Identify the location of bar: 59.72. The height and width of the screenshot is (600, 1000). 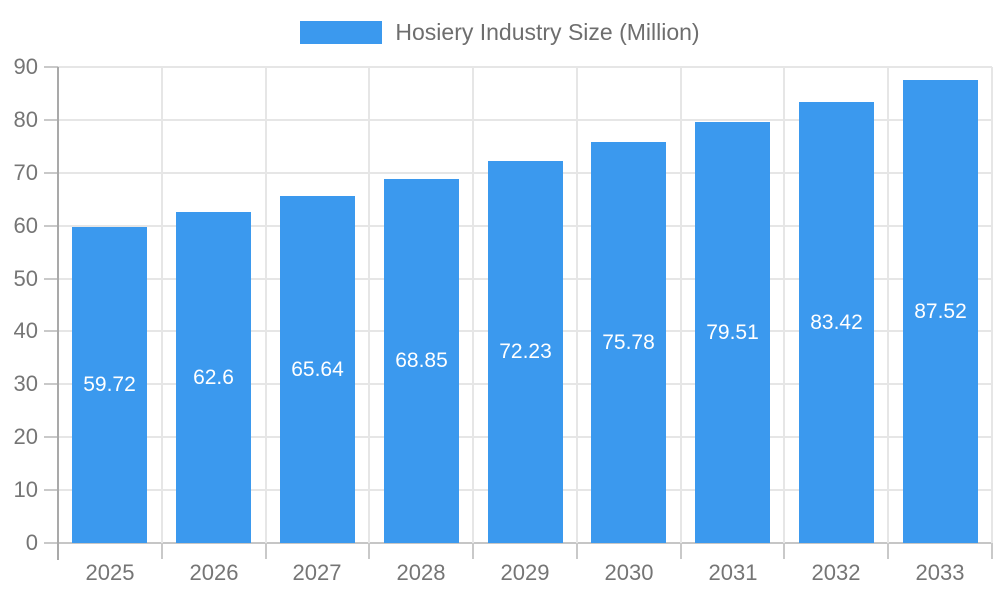
(109, 385).